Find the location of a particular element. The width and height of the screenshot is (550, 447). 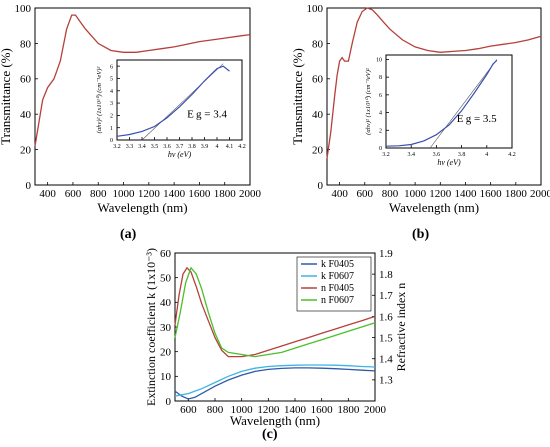

caption-b: (b) is located at coordinates (421, 234).